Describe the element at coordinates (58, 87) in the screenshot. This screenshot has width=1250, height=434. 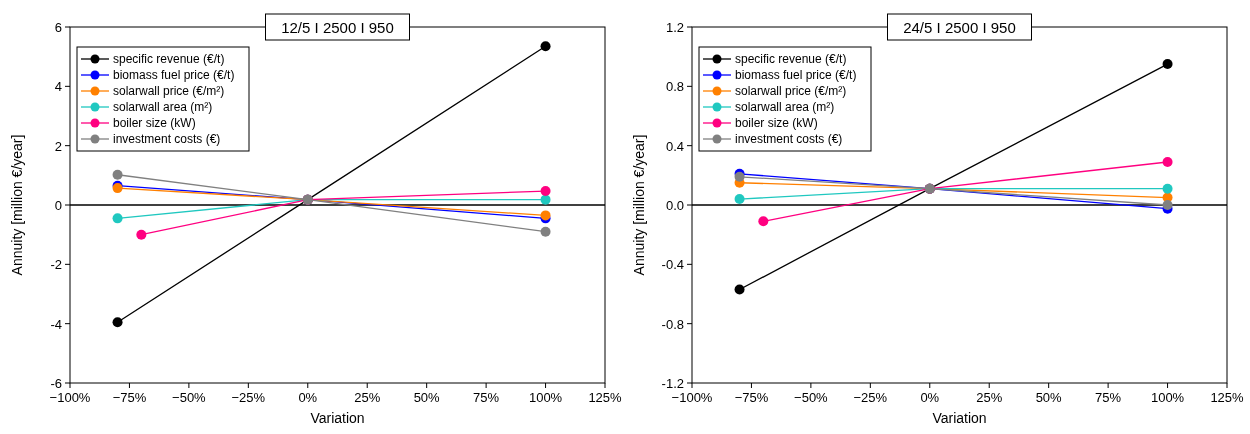
I see `y-tick-label: 4` at that location.